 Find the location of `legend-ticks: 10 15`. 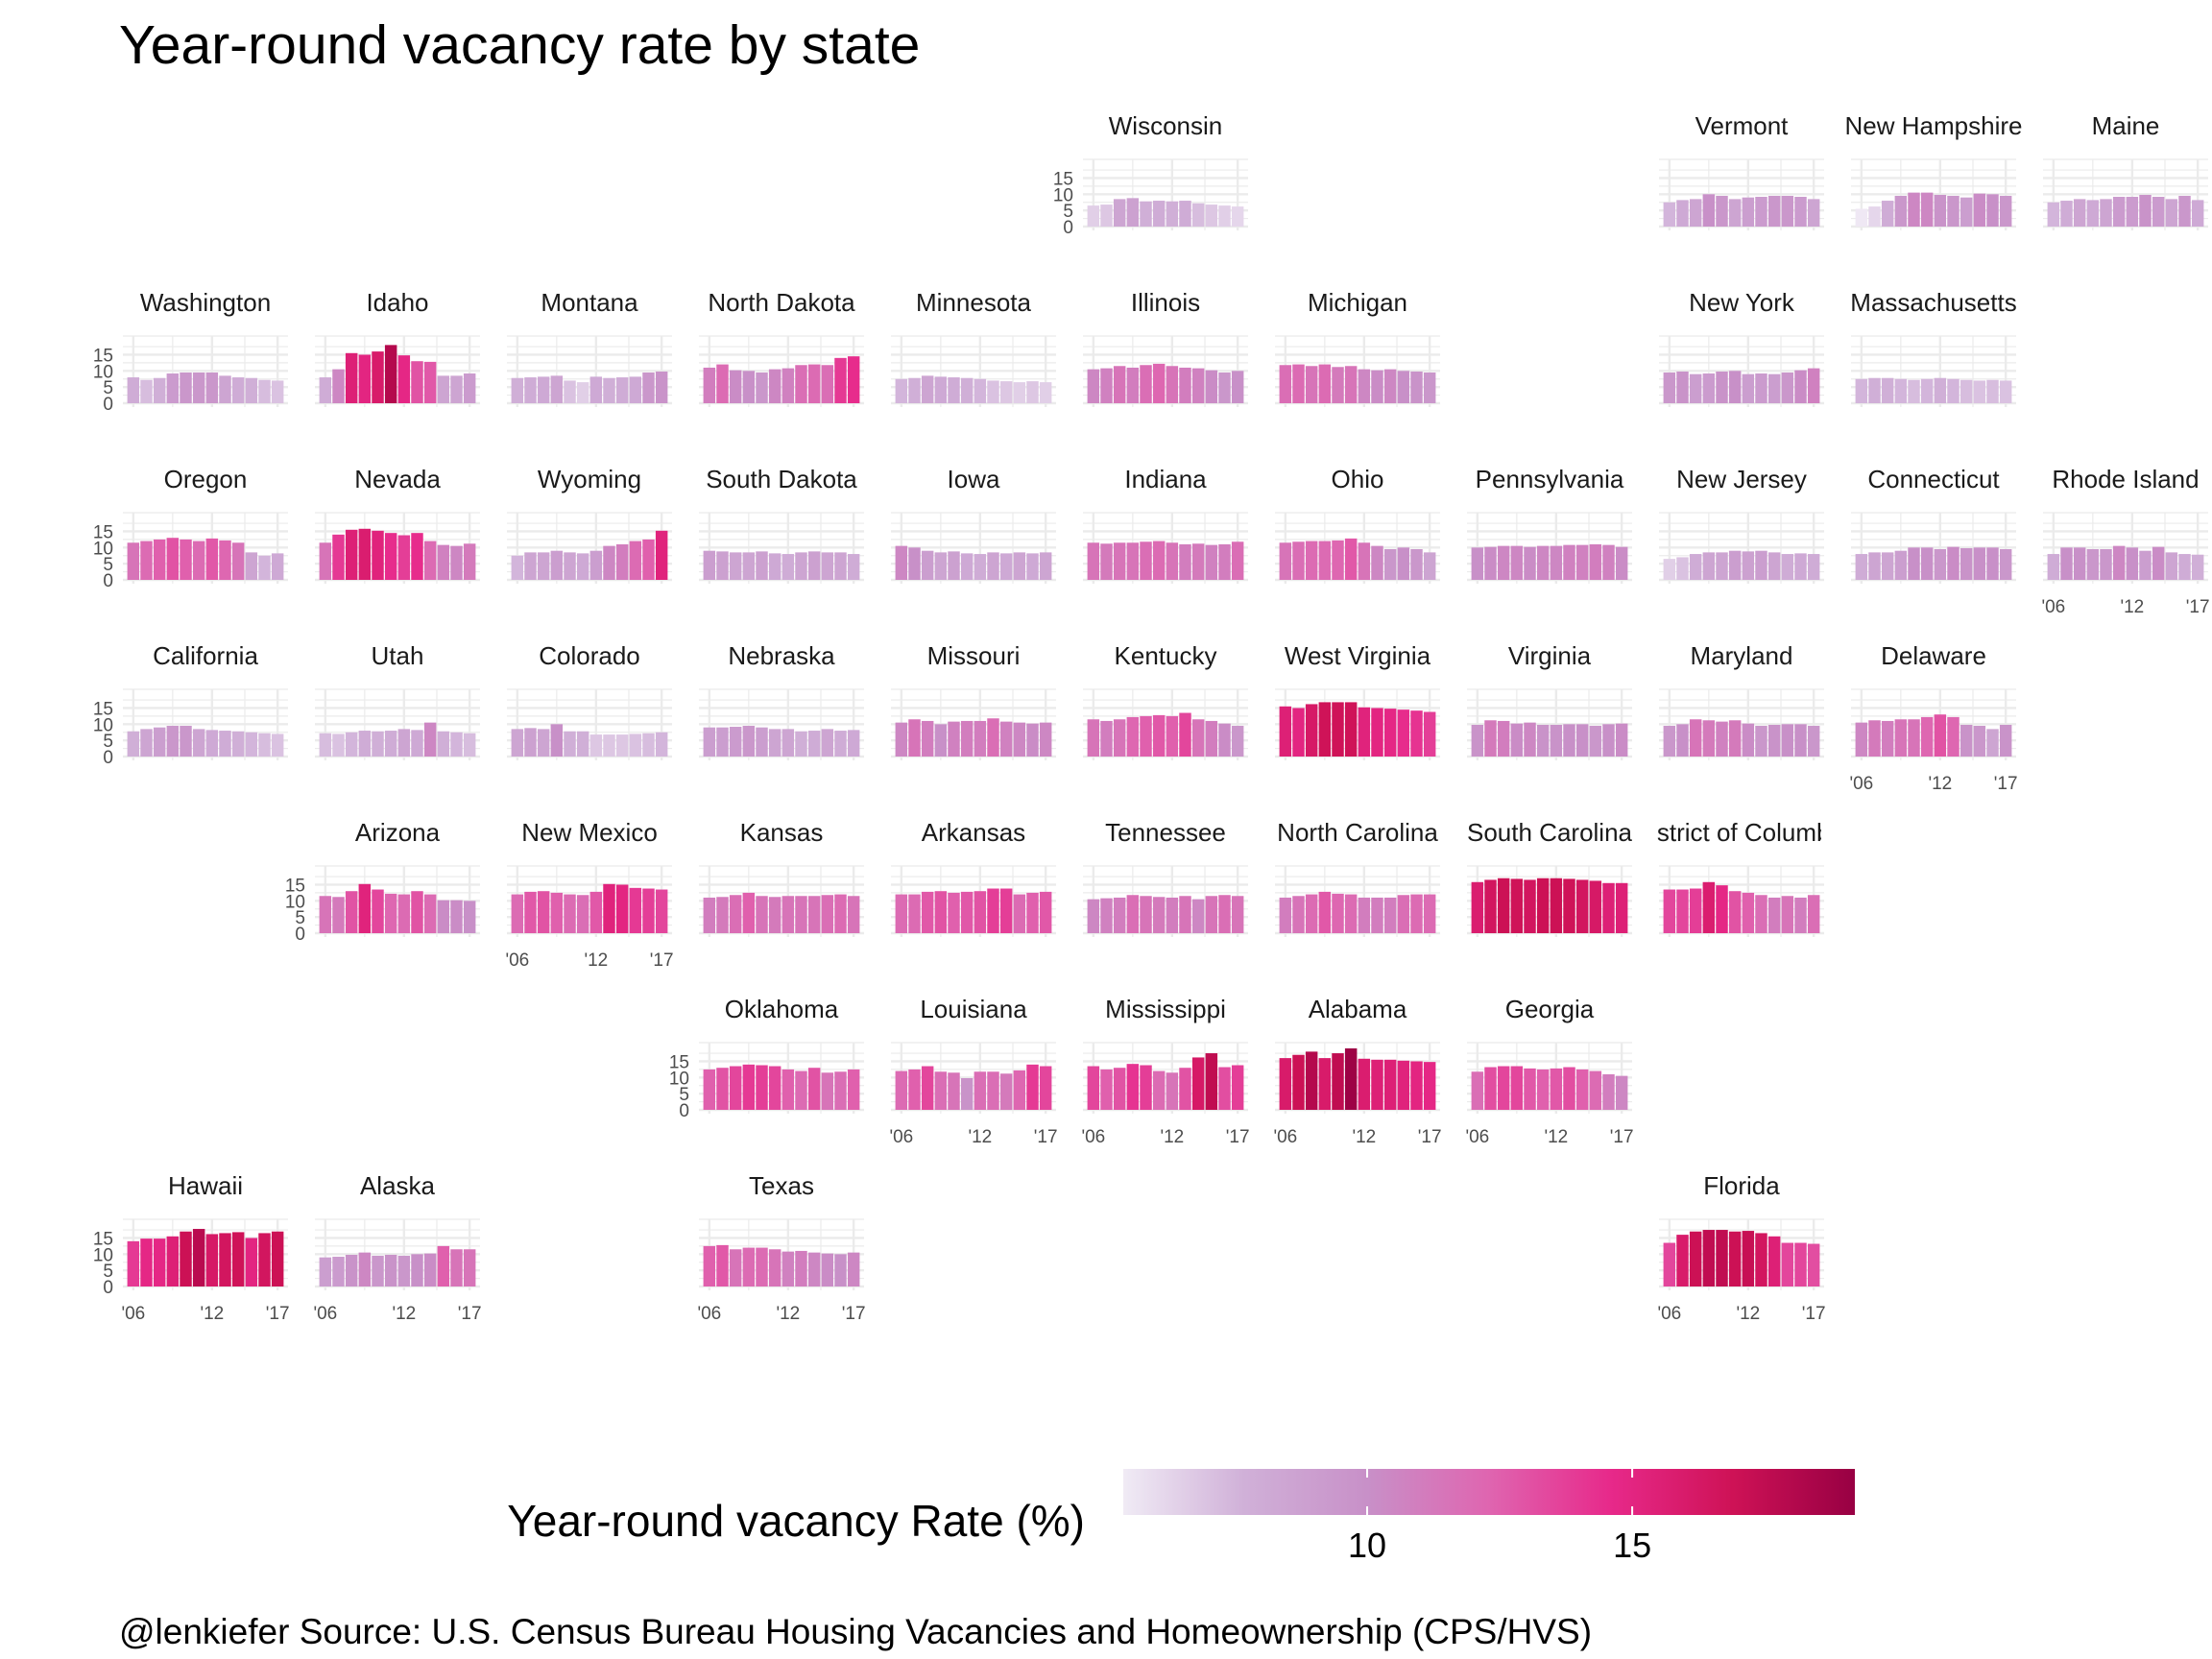

legend-ticks: 10 15 is located at coordinates (1499, 1517).